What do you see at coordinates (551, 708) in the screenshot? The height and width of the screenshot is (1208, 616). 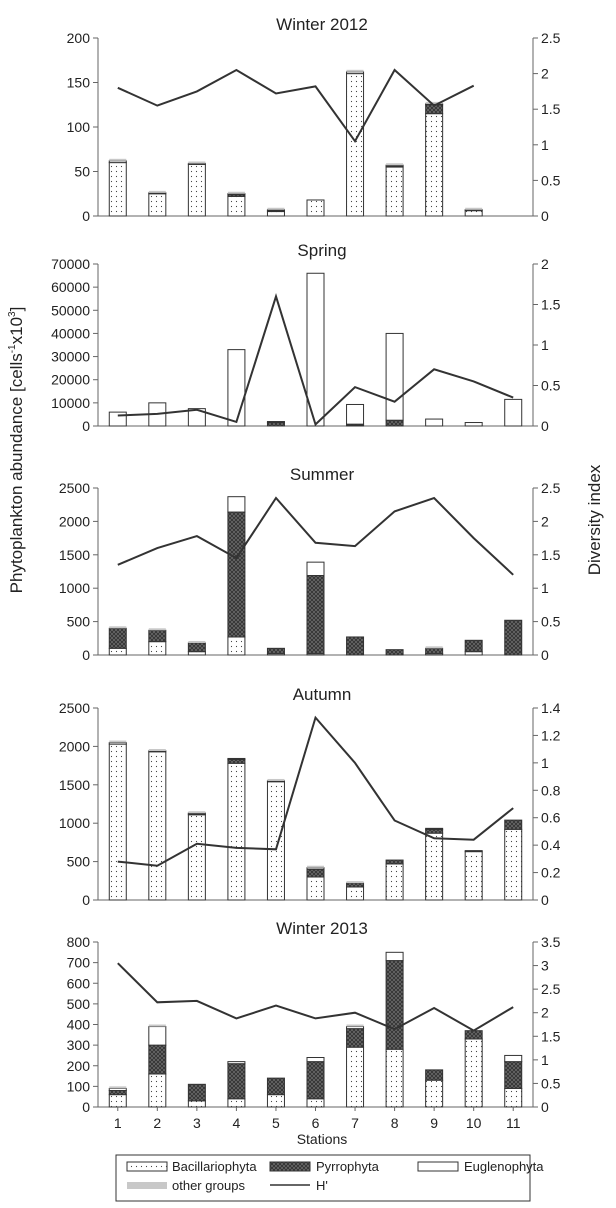 I see `y2-tick-label: 1.4` at bounding box center [551, 708].